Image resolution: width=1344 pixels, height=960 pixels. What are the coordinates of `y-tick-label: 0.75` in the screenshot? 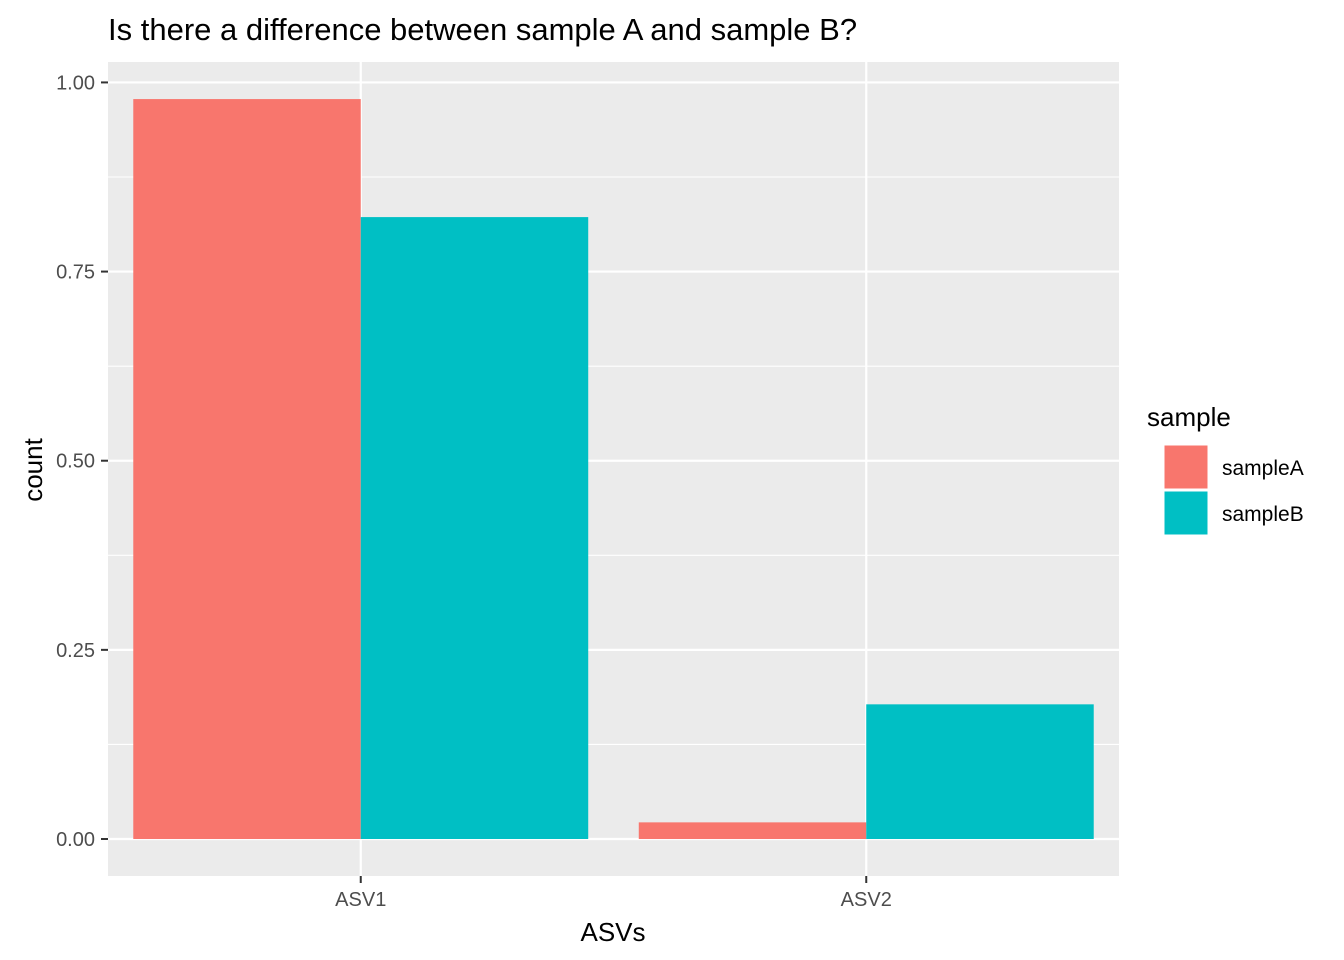 It's located at (75, 273).